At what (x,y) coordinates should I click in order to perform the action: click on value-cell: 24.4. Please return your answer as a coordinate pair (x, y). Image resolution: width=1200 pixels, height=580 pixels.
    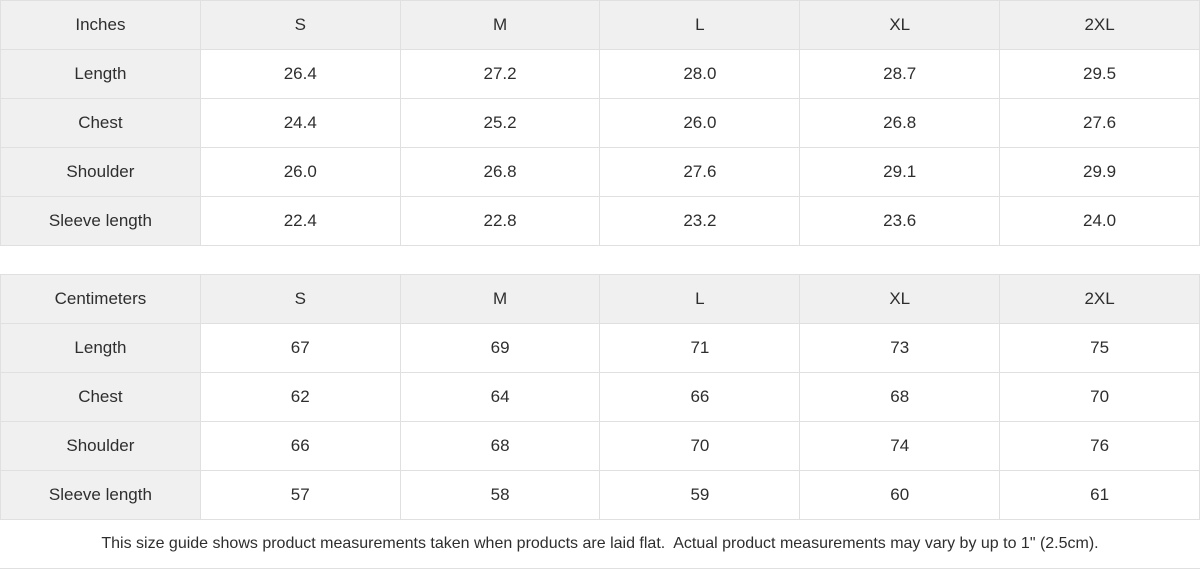
    Looking at the image, I should click on (300, 123).